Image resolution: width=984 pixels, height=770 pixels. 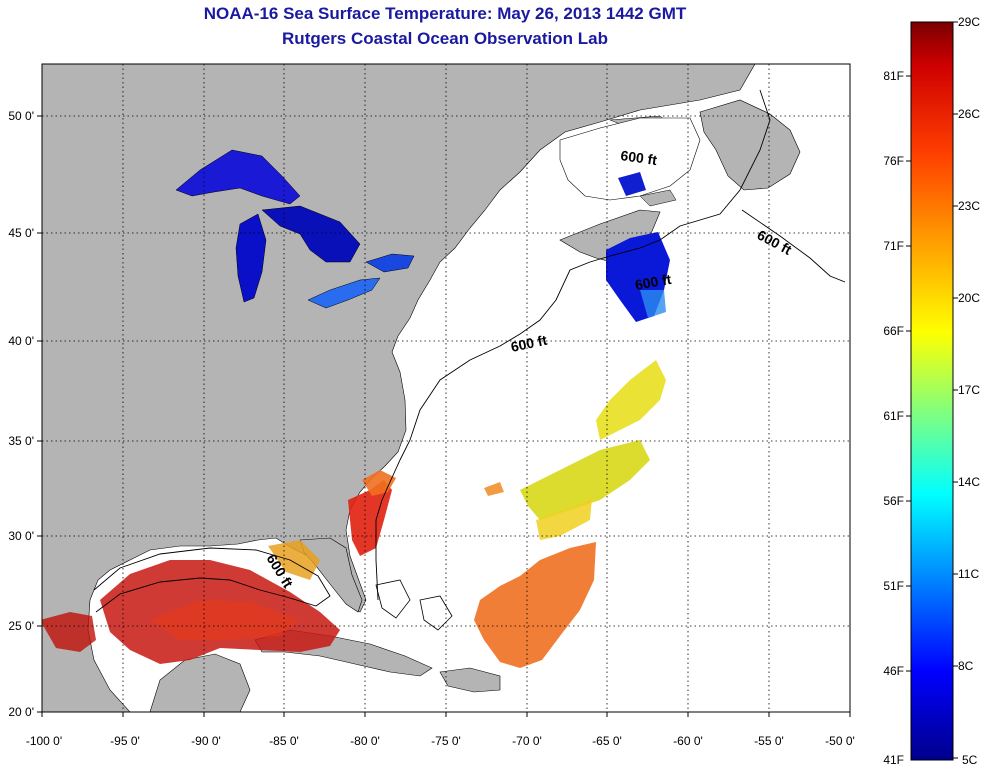 What do you see at coordinates (344, 293) in the screenshot?
I see `lake-erie` at bounding box center [344, 293].